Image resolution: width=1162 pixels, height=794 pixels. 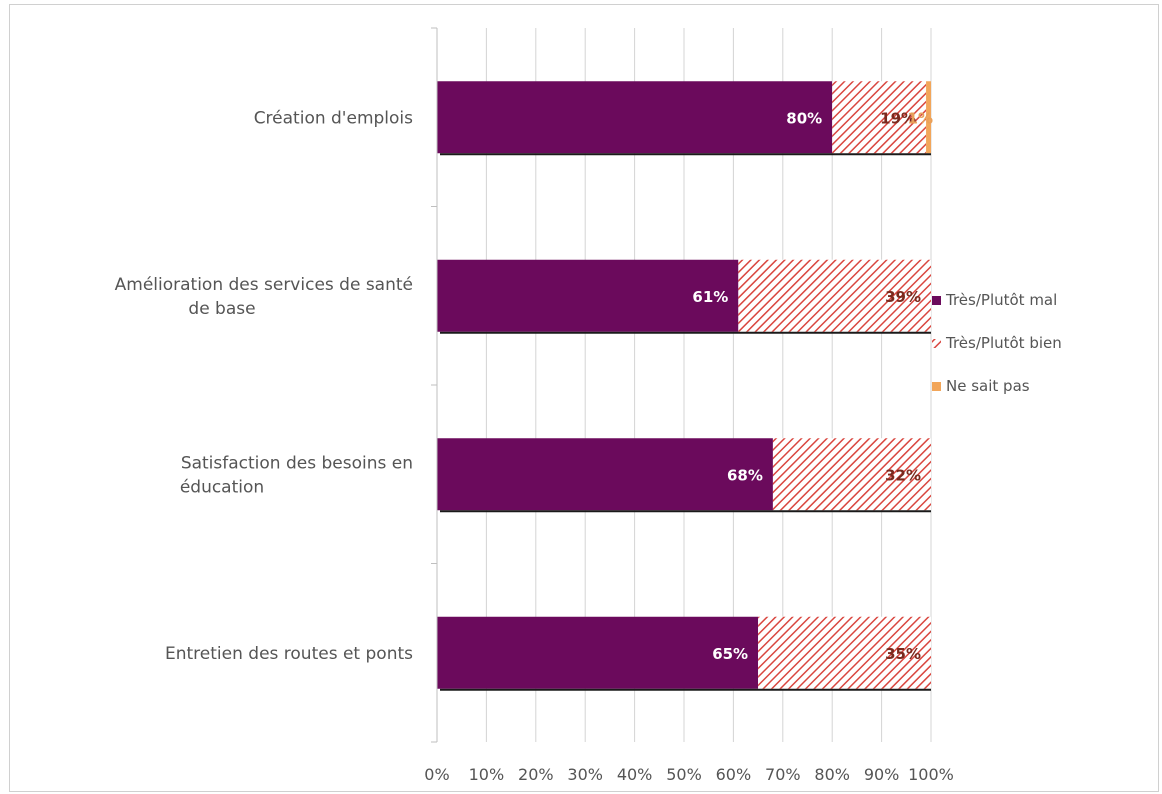 What do you see at coordinates (1001, 300) in the screenshot?
I see `legend-label: Très/Plutôt mal` at bounding box center [1001, 300].